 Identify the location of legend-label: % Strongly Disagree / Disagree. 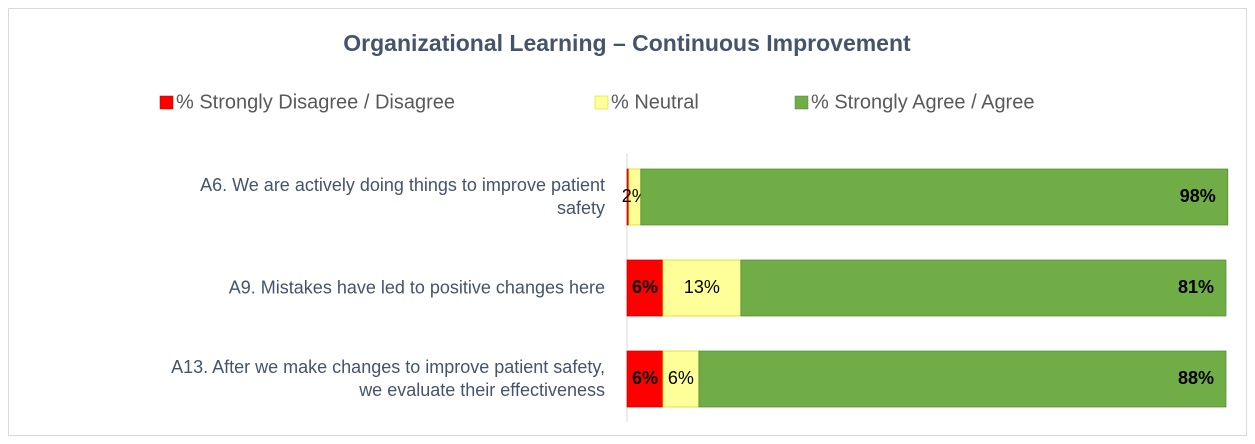
(315, 102).